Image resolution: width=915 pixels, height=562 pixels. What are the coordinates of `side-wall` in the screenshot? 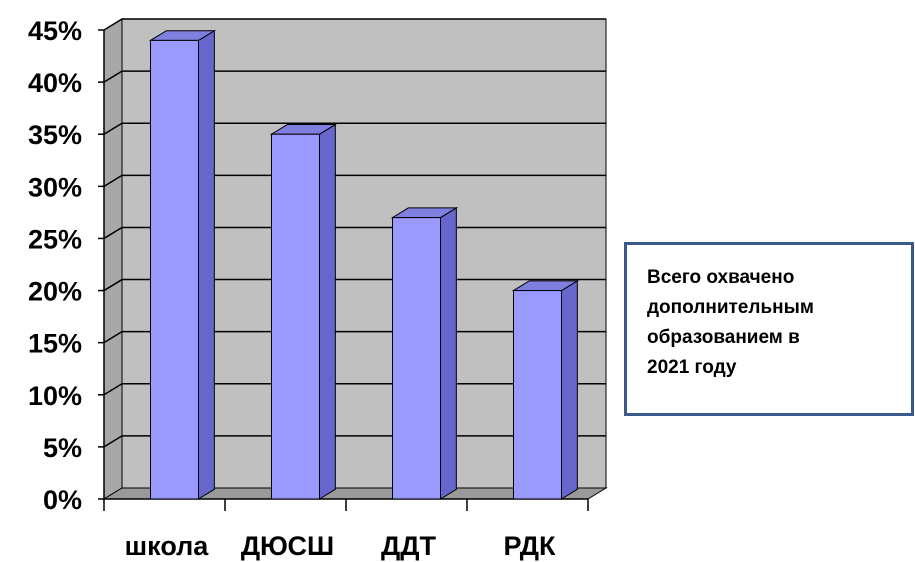 It's located at (113, 259).